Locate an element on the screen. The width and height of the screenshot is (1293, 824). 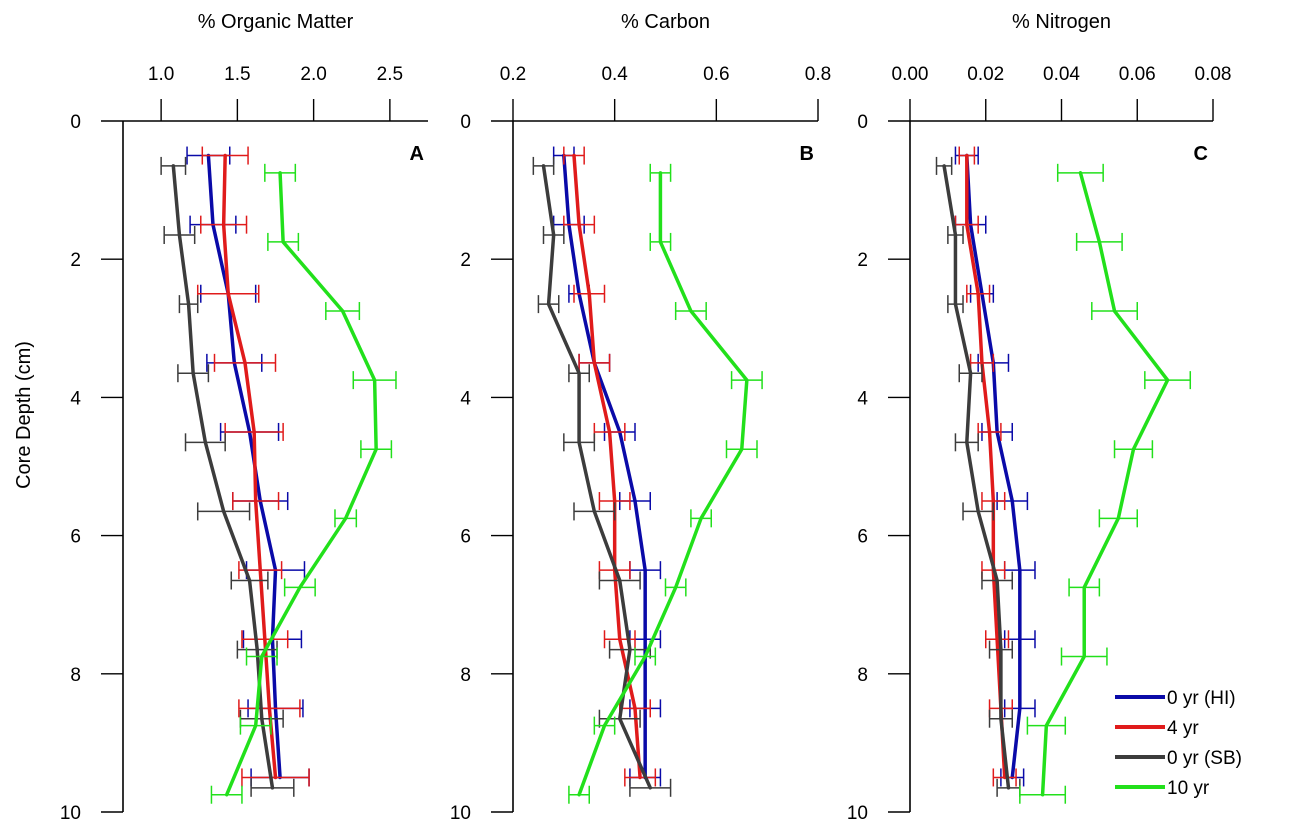
x-tick-label: 2.5 is located at coordinates (390, 74).